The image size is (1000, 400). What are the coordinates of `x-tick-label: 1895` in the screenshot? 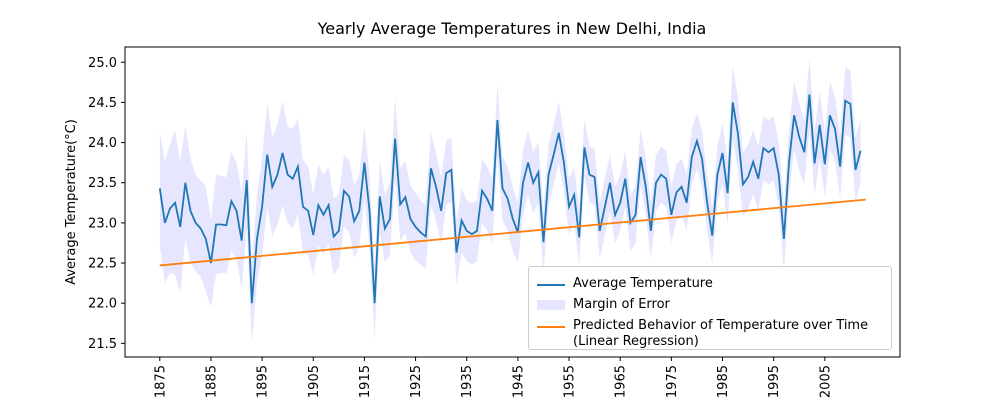 It's located at (263, 381).